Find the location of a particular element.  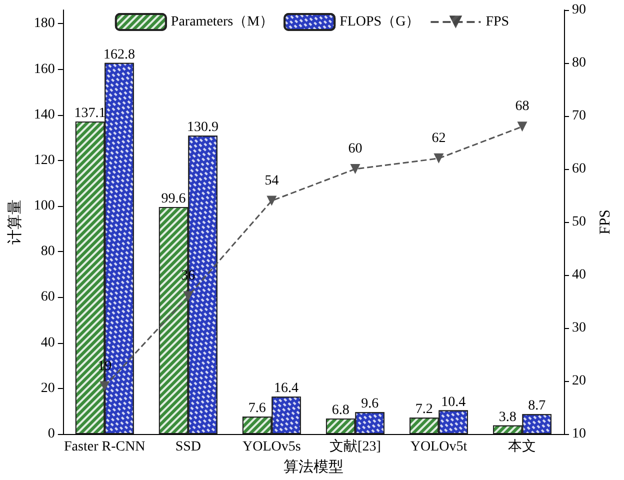

data-label: 162.8 is located at coordinates (120, 54).